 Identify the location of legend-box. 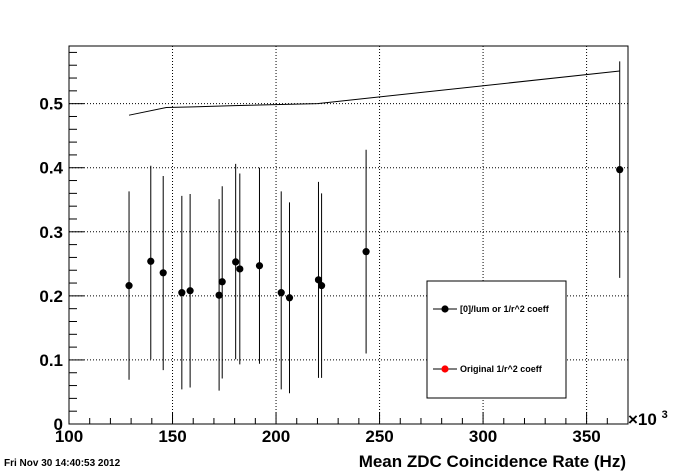
(496, 339).